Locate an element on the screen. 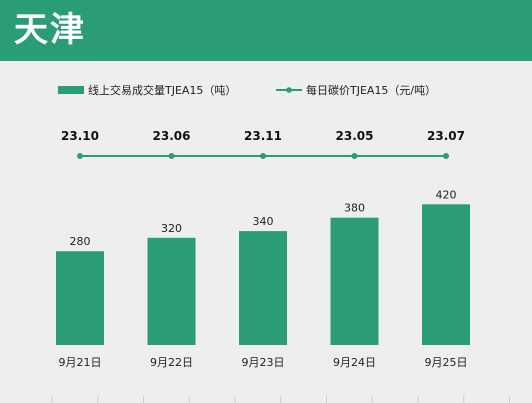  page-title: 天津 is located at coordinates (50, 30).